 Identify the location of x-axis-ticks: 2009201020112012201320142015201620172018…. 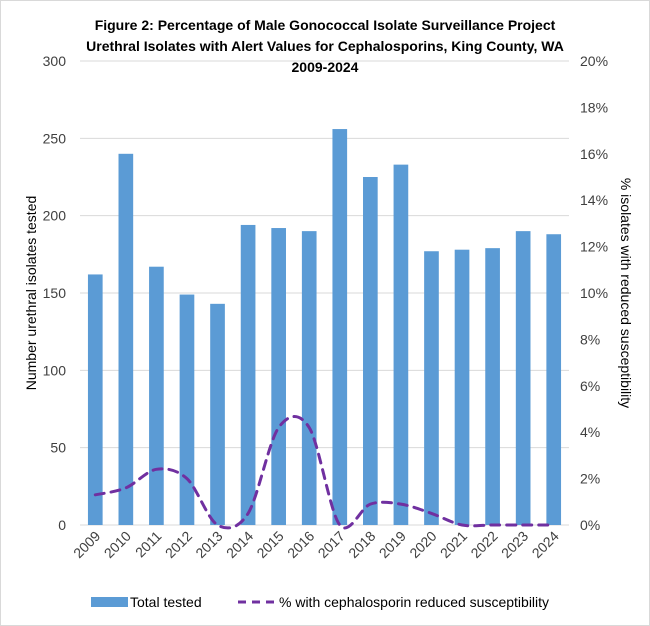
(316, 544).